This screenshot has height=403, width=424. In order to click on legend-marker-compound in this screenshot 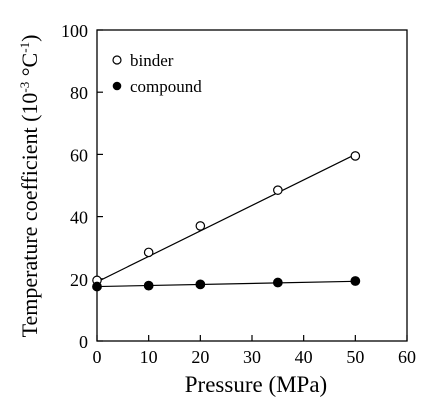, I will do `click(117, 86)`.